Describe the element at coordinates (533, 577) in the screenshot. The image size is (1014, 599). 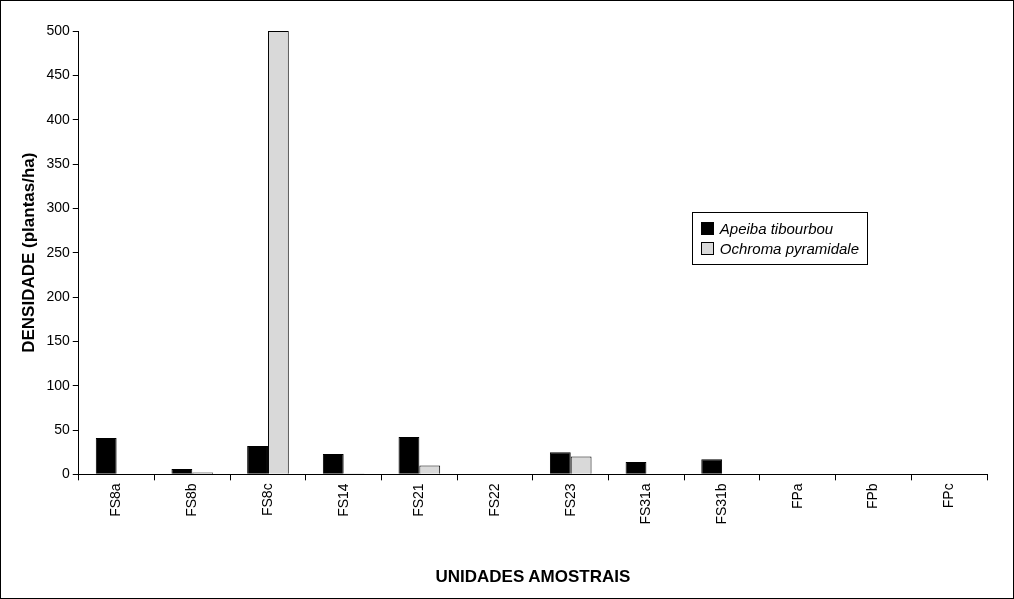
I see `x-axis-title: UNIDADES AMOSTRAIS` at that location.